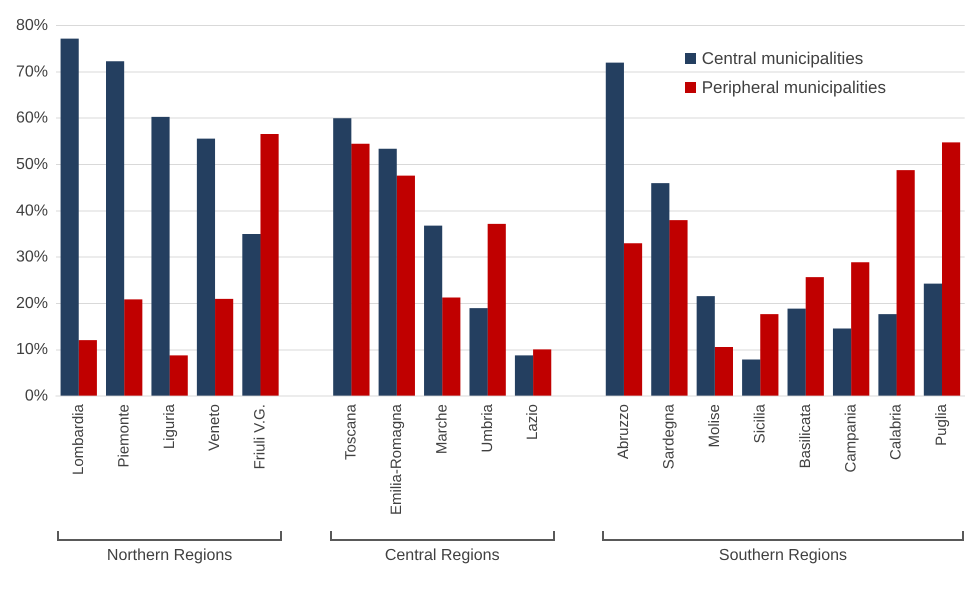 The height and width of the screenshot is (591, 976). I want to click on y-tick-label: 60%, so click(32, 118).